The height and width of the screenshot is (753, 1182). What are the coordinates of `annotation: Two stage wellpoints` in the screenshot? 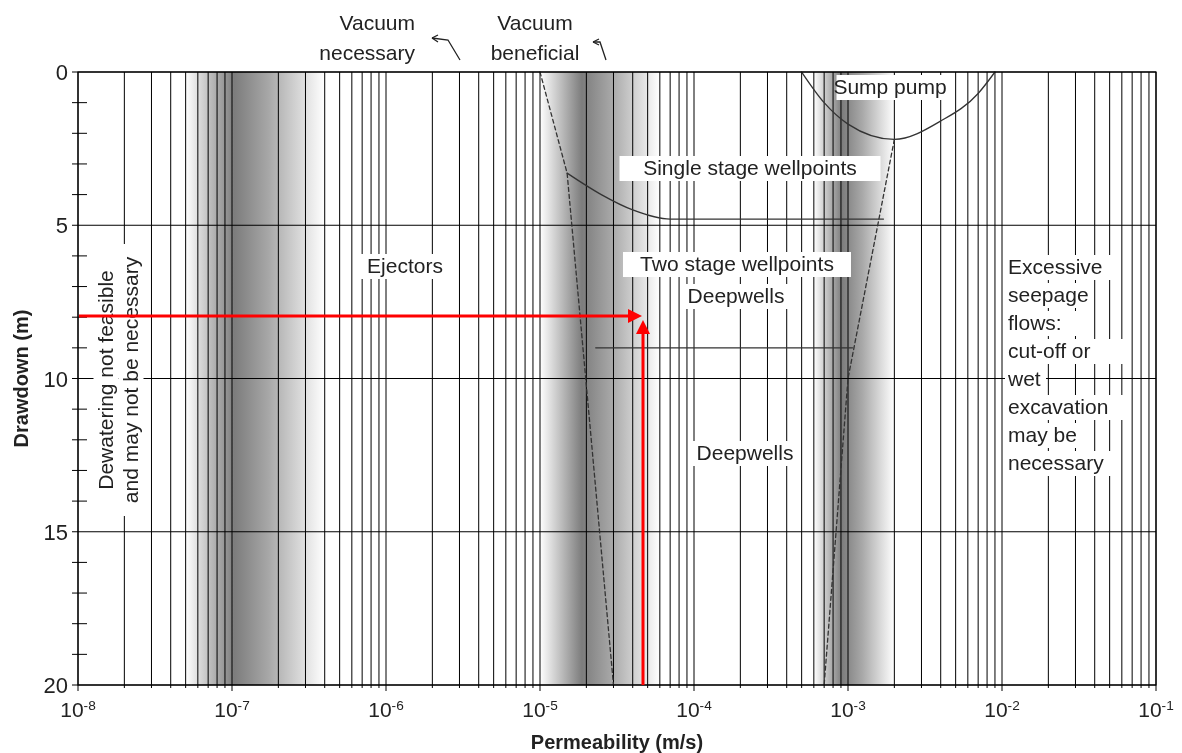 It's located at (737, 263).